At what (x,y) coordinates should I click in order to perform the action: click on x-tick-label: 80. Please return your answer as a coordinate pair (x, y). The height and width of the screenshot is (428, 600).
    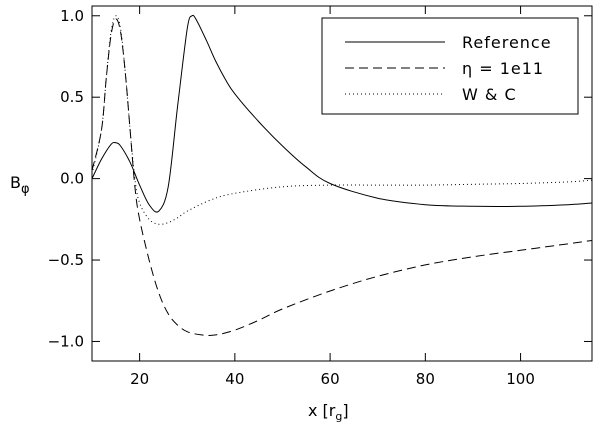
    Looking at the image, I should click on (425, 379).